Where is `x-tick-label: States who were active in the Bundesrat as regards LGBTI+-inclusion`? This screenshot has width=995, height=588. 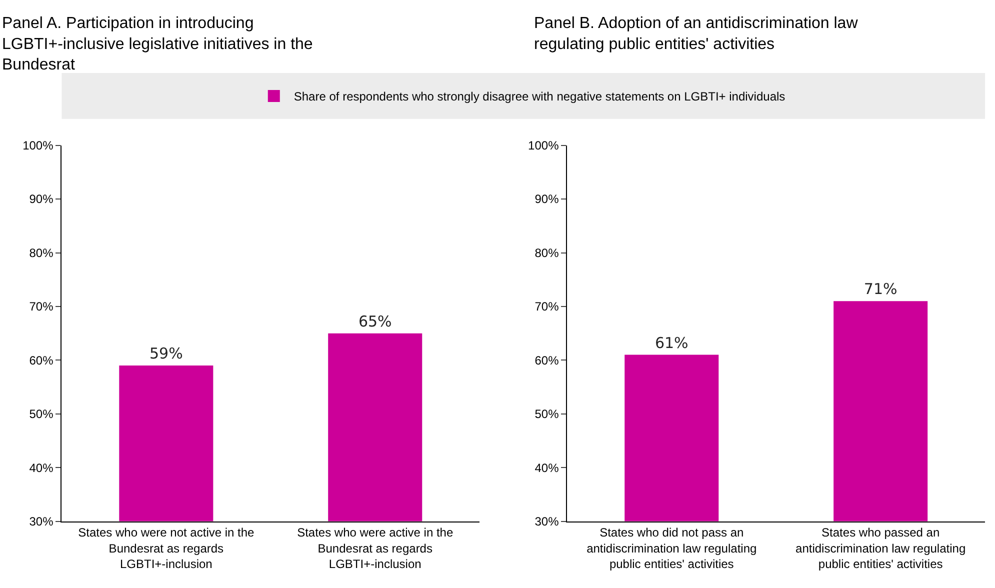 x-tick-label: States who were active in the Bundesrat as regards LGBTI+-inclusion is located at coordinates (375, 548).